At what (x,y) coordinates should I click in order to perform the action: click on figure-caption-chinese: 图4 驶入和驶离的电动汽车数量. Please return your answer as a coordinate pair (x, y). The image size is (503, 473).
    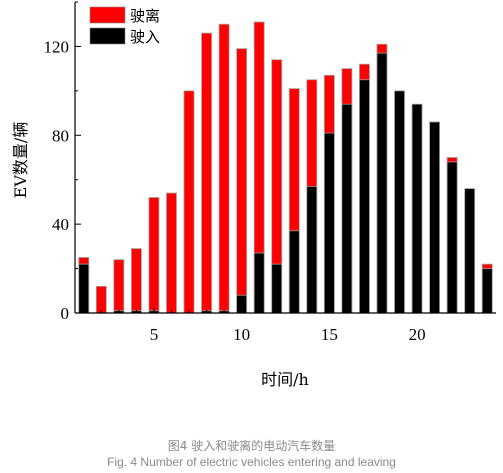
    Looking at the image, I should click on (251, 446).